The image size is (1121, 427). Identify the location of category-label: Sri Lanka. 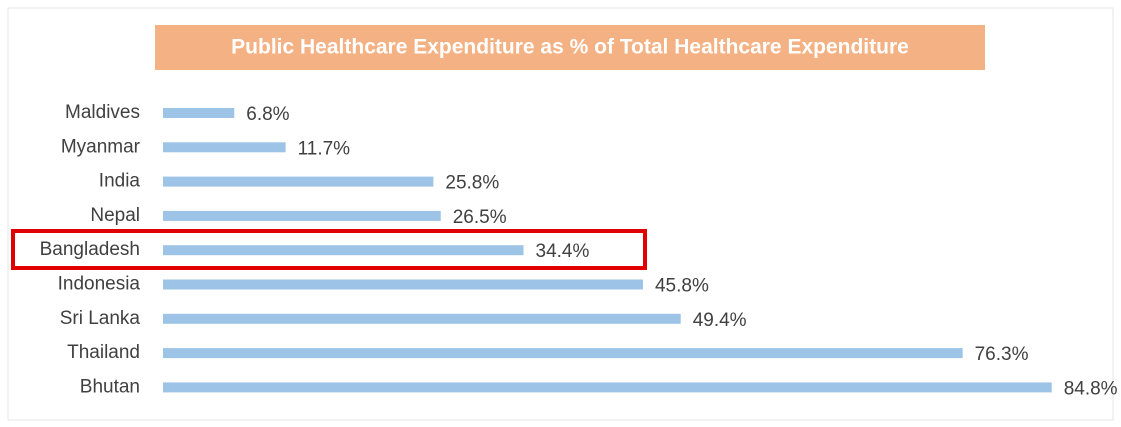
(100, 318).